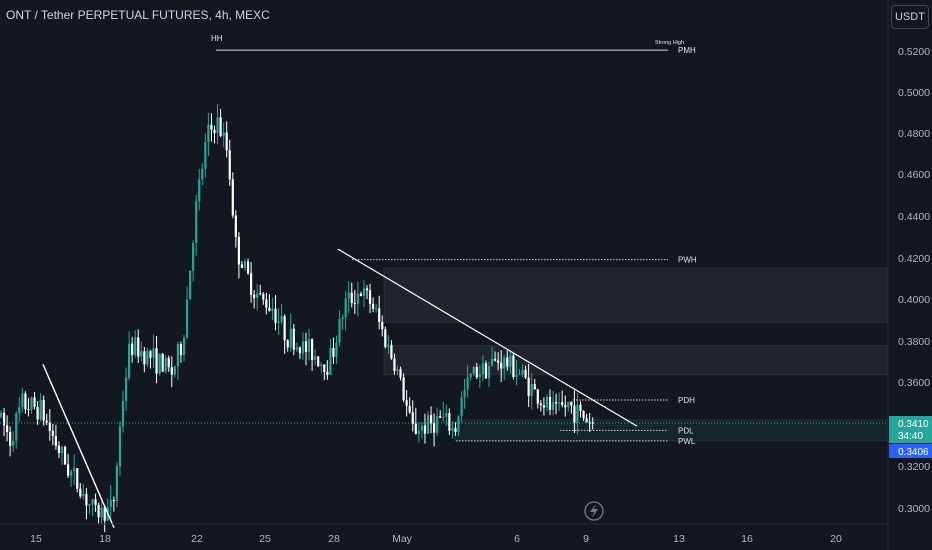 The width and height of the screenshot is (932, 550). What do you see at coordinates (334, 539) in the screenshot?
I see `time-tick: 28` at bounding box center [334, 539].